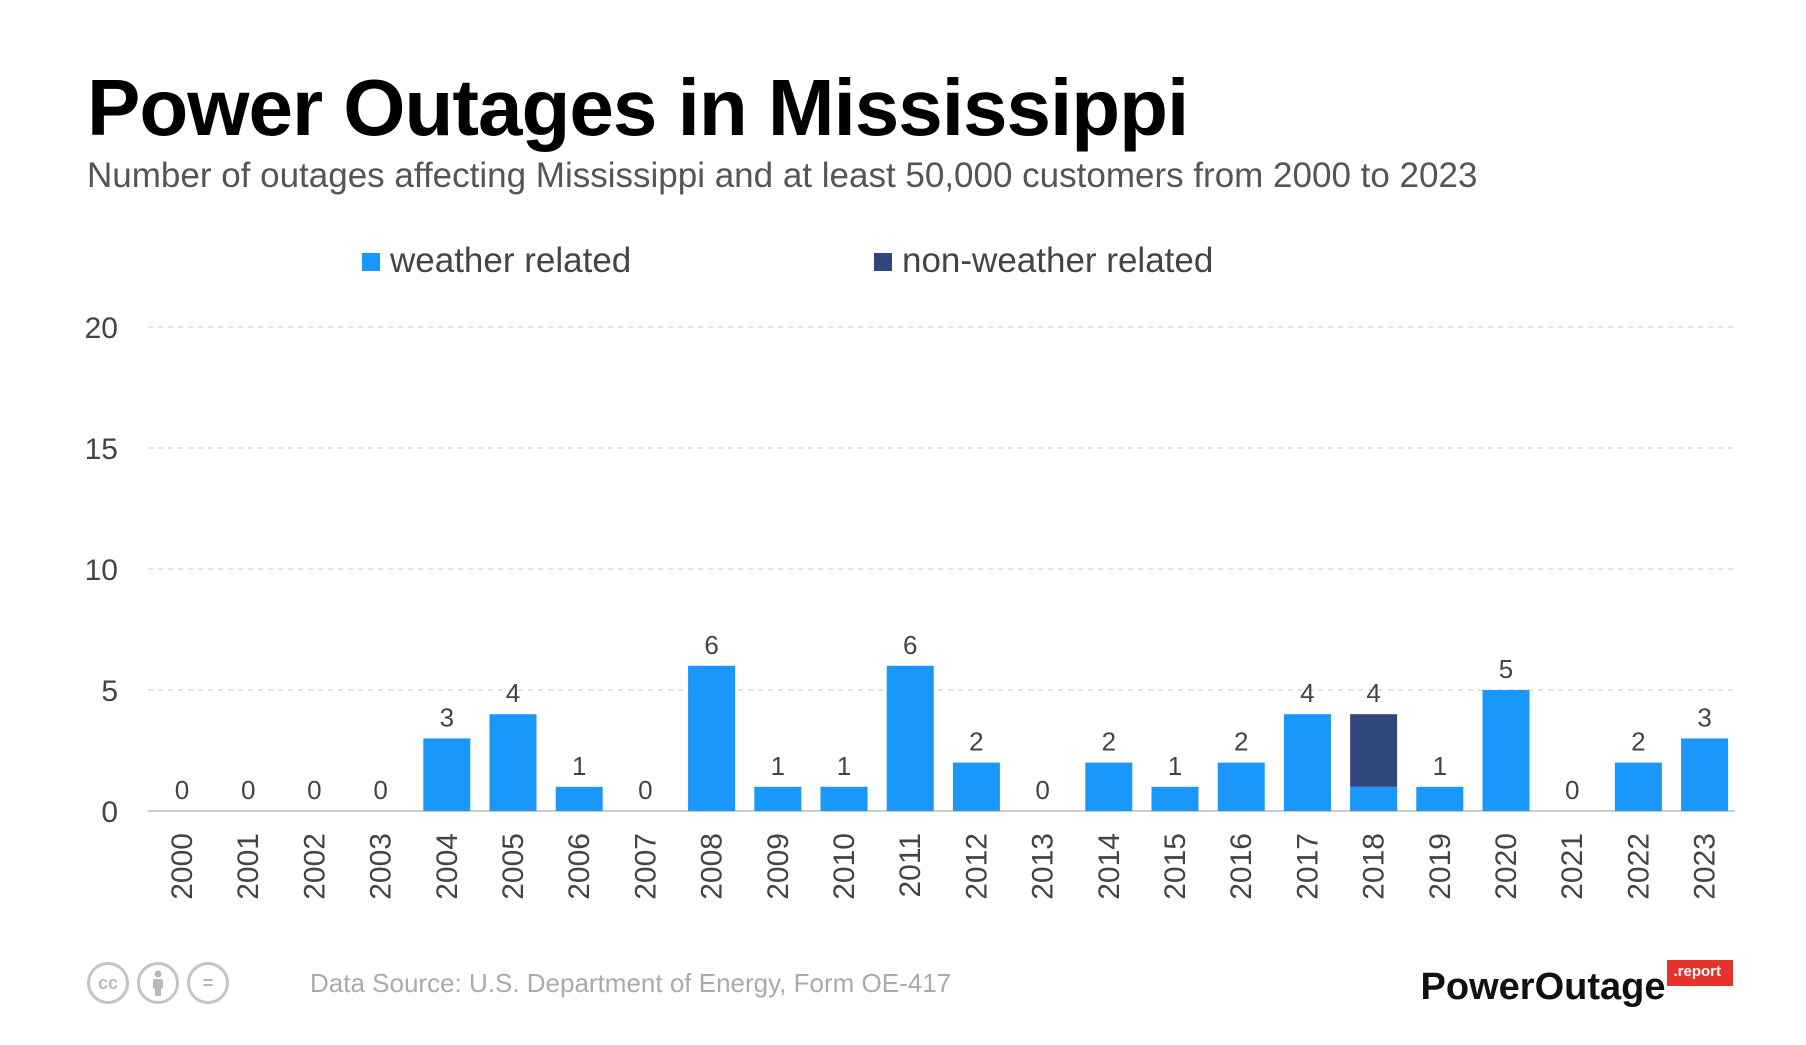 The height and width of the screenshot is (1045, 1806). I want to click on legend-label: weather related, so click(510, 260).